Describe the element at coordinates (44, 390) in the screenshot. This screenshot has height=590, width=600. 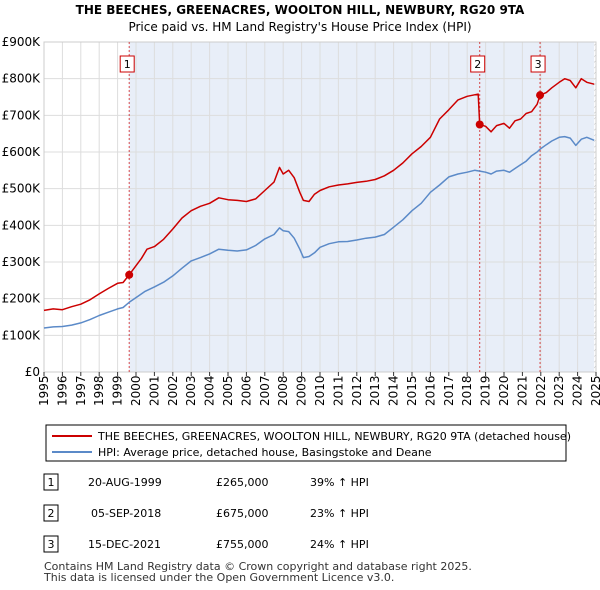
I see `x-tick-label: 1995` at that location.